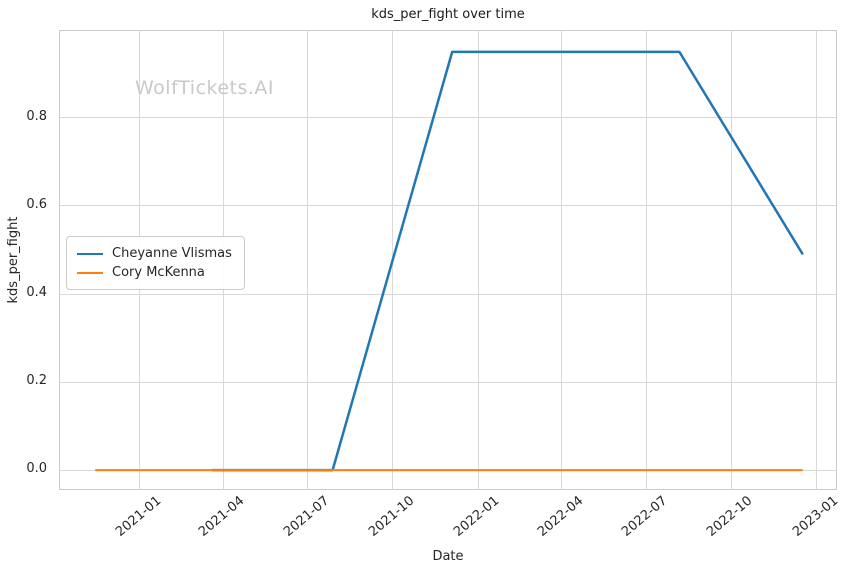 The height and width of the screenshot is (575, 846). I want to click on x-tick-label: 2021-04, so click(222, 516).